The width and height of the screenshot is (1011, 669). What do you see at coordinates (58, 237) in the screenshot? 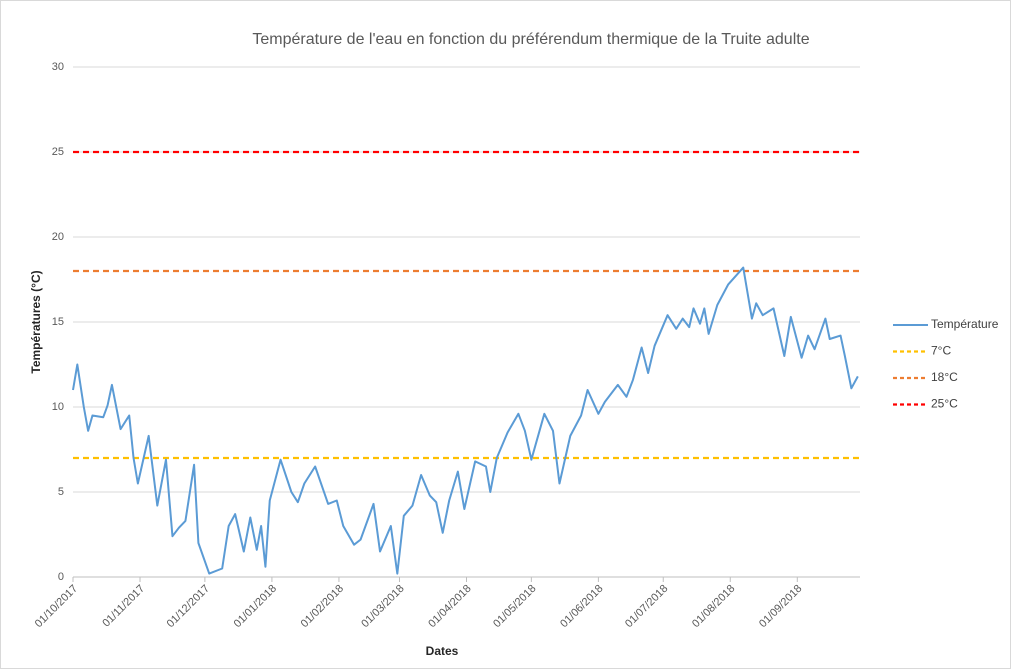
I see `y-tick-label: 20` at bounding box center [58, 237].